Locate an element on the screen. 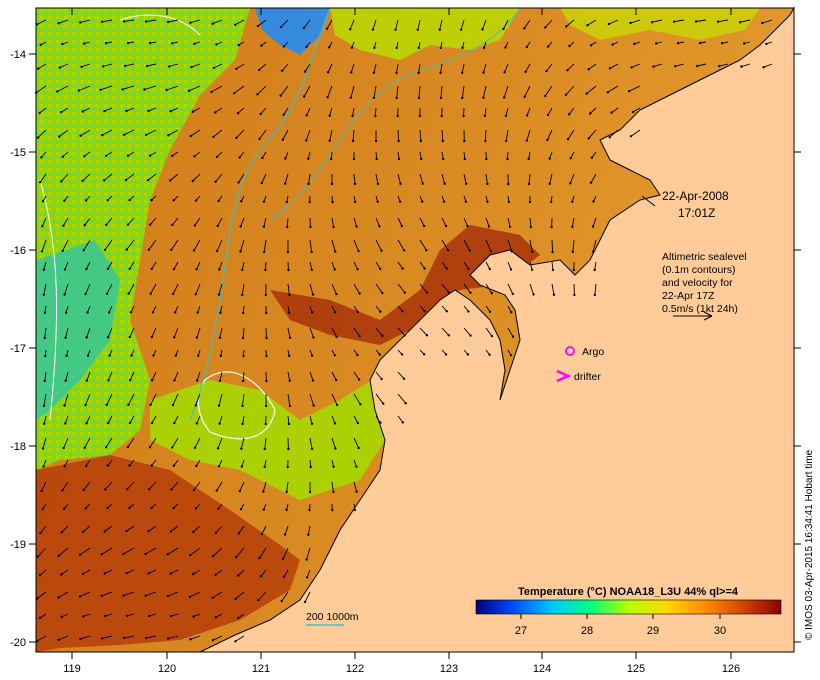  lat-tick-label: -16 is located at coordinates (18, 251).